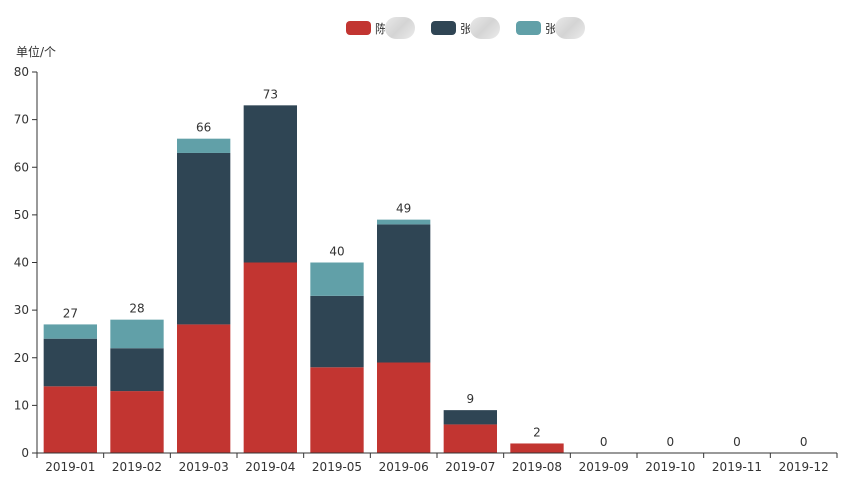 Image resolution: width=857 pixels, height=489 pixels. What do you see at coordinates (21, 215) in the screenshot?
I see `y-tick-label: 50` at bounding box center [21, 215].